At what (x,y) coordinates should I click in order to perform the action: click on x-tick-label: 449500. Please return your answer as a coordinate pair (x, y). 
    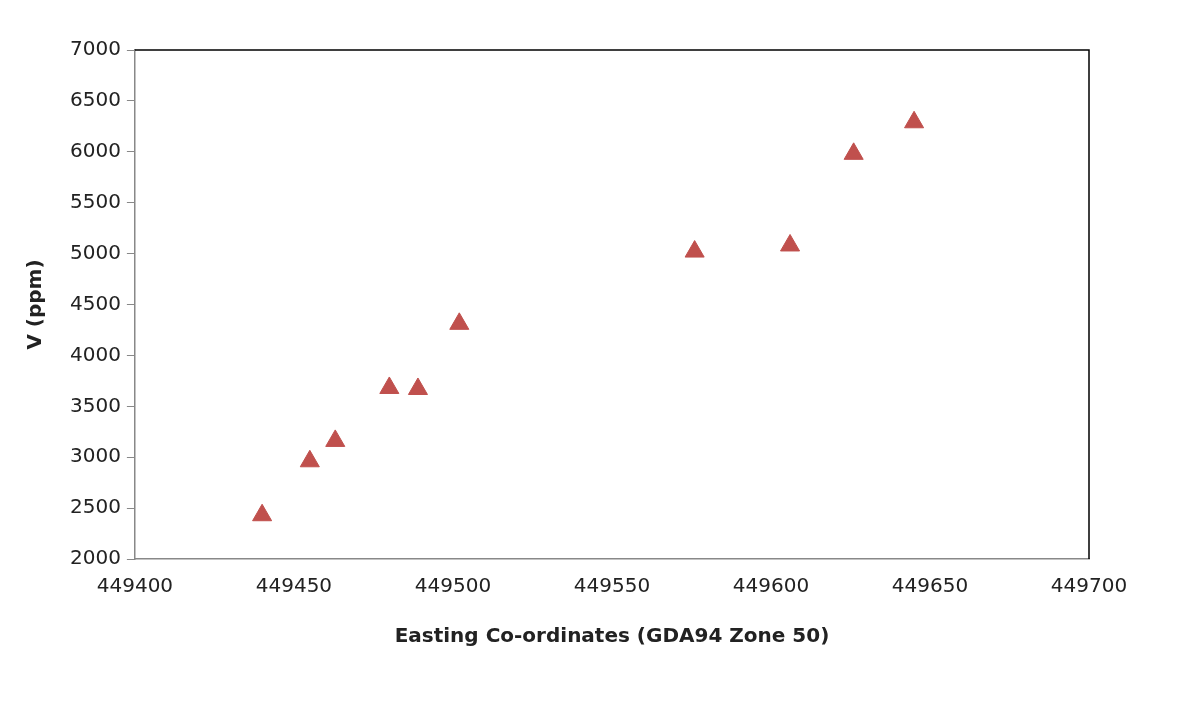
    Looking at the image, I should click on (453, 585).